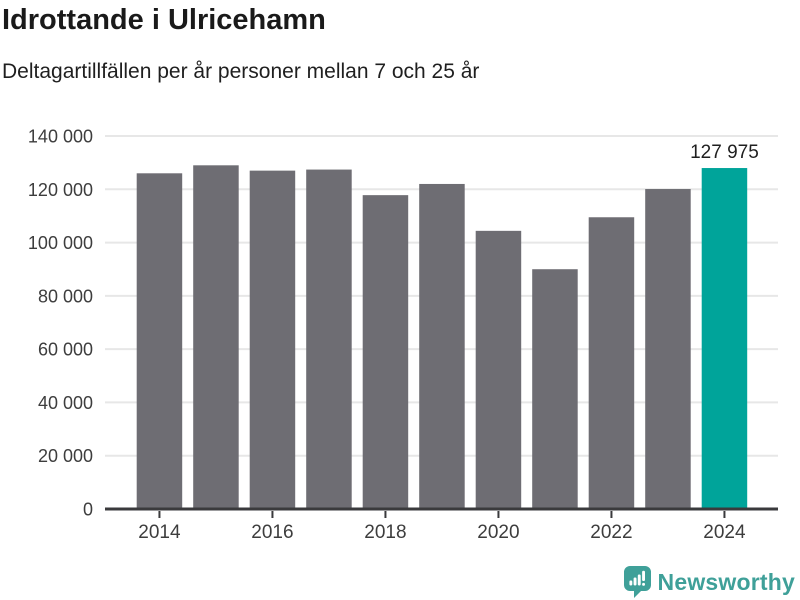  I want to click on highlighted-bar, so click(724, 338).